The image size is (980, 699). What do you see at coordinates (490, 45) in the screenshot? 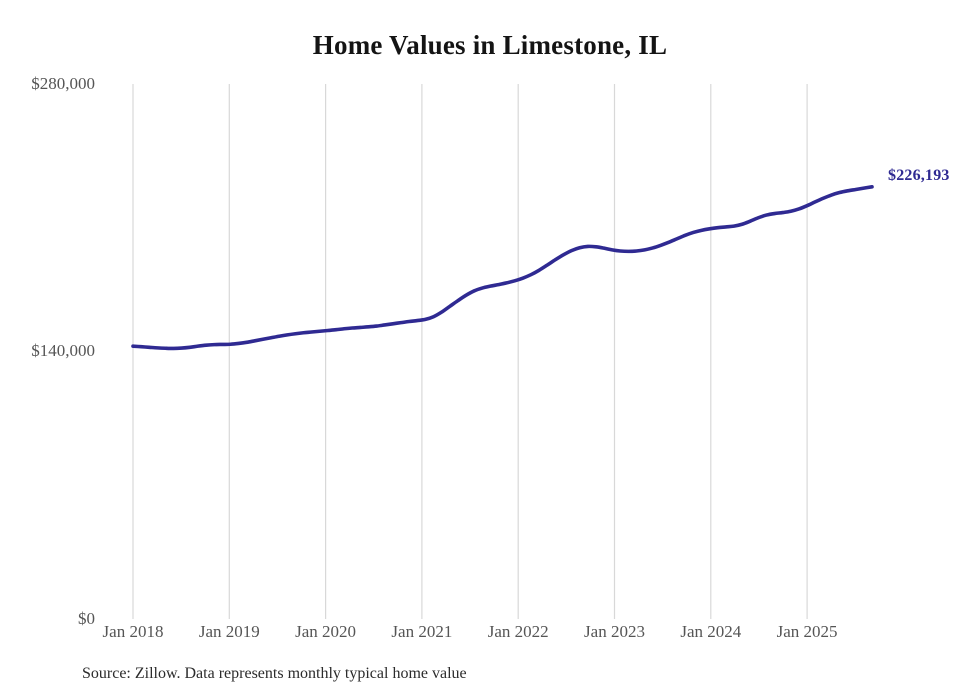
I see `chart-title: Home Values in Limestone, IL` at bounding box center [490, 45].